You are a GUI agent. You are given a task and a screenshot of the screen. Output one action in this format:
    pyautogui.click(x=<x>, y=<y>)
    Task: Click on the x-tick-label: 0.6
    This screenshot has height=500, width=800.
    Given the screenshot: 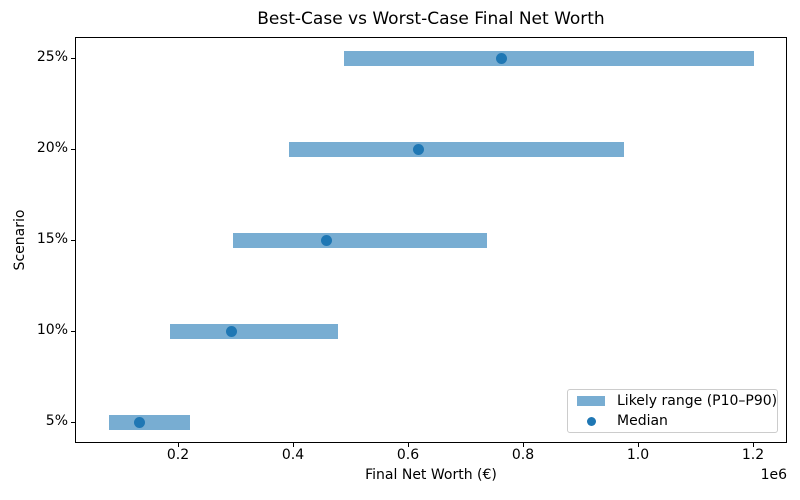 What is the action you would take?
    pyautogui.click(x=408, y=455)
    